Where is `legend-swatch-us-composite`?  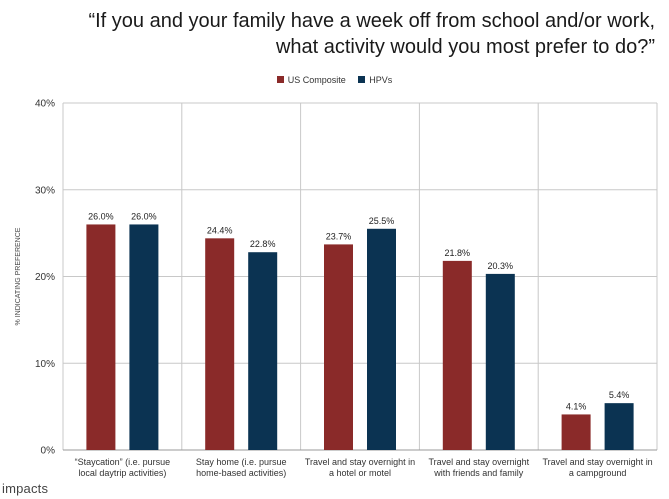 legend-swatch-us-composite is located at coordinates (280, 80).